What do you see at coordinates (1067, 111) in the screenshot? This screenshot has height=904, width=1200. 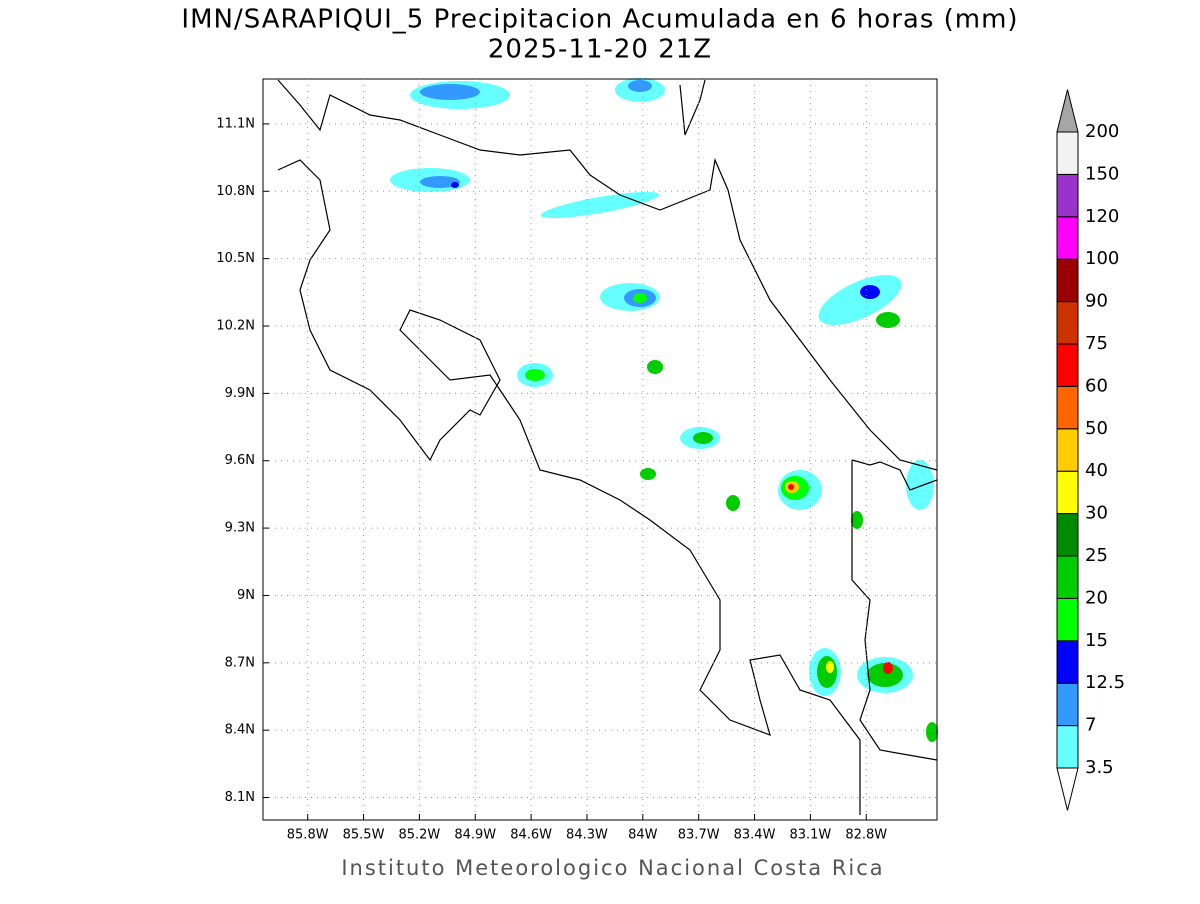 I see `colorbar-over` at bounding box center [1067, 111].